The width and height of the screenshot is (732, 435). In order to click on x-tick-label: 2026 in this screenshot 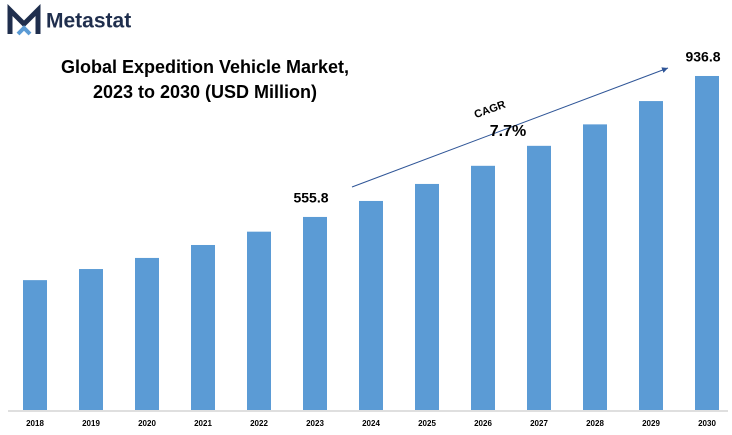, I will do `click(483, 423)`.